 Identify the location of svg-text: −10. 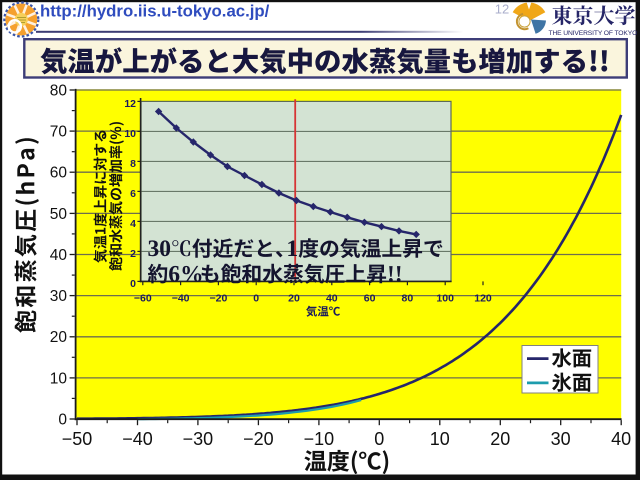
(319, 439).